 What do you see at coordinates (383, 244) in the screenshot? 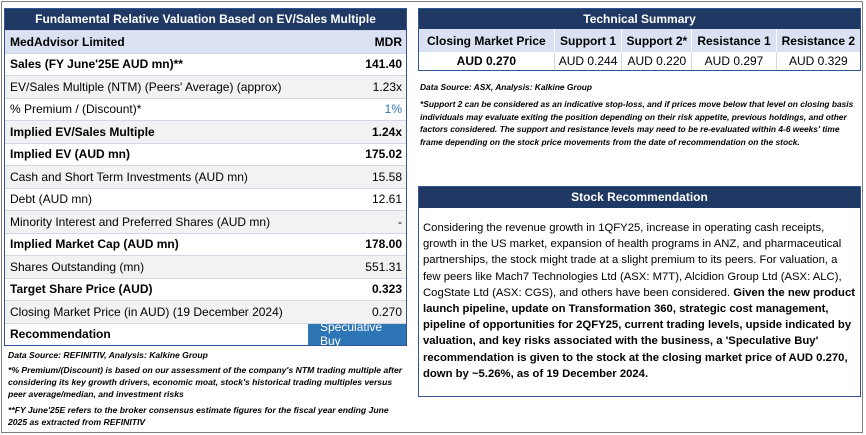
I see `row-value: 178.00` at bounding box center [383, 244].